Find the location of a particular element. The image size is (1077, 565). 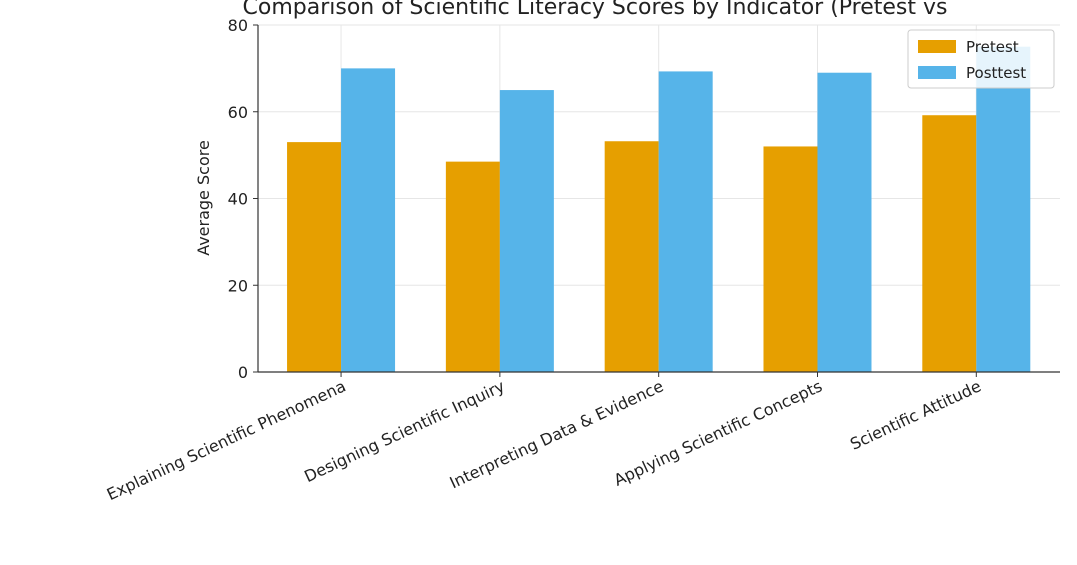

legend-label-pretest: Pretest is located at coordinates (992, 47).